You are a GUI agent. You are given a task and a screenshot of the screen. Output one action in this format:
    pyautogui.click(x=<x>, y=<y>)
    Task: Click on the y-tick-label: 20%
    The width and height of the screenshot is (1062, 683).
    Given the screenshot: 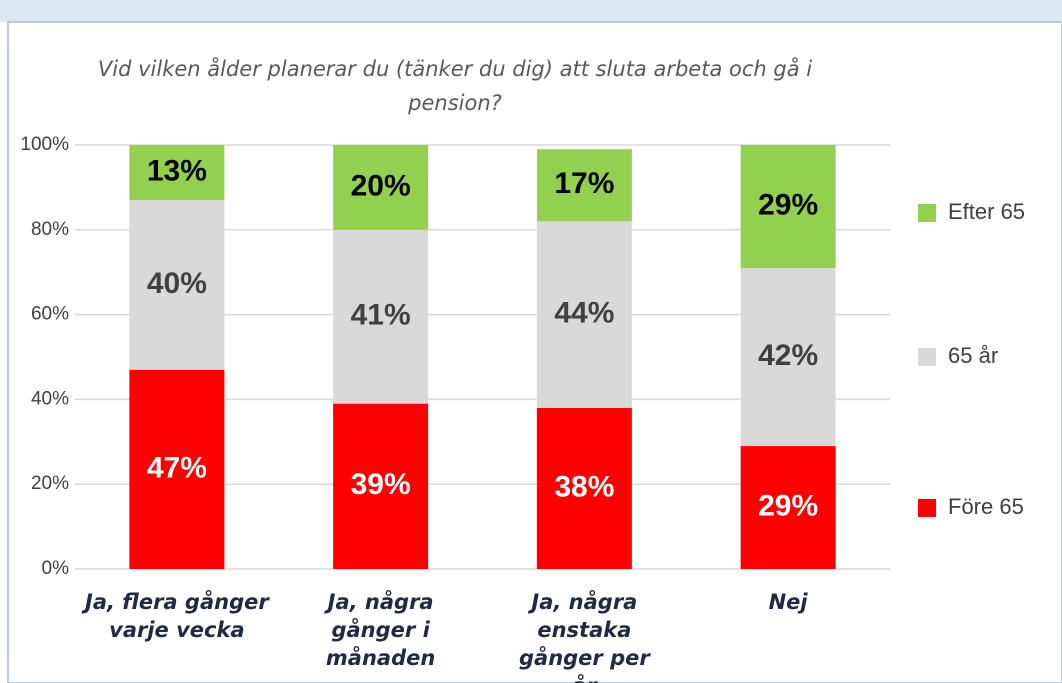 What is the action you would take?
    pyautogui.click(x=50, y=483)
    